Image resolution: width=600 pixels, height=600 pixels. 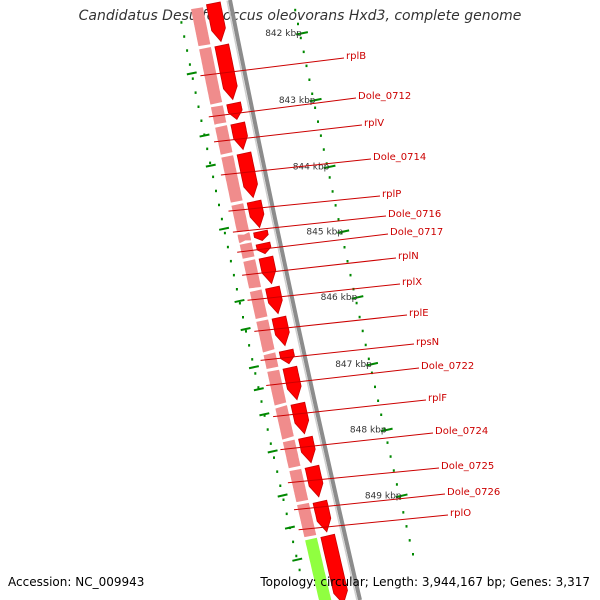 I want to click on gene-label: rplN, so click(x=408, y=256).